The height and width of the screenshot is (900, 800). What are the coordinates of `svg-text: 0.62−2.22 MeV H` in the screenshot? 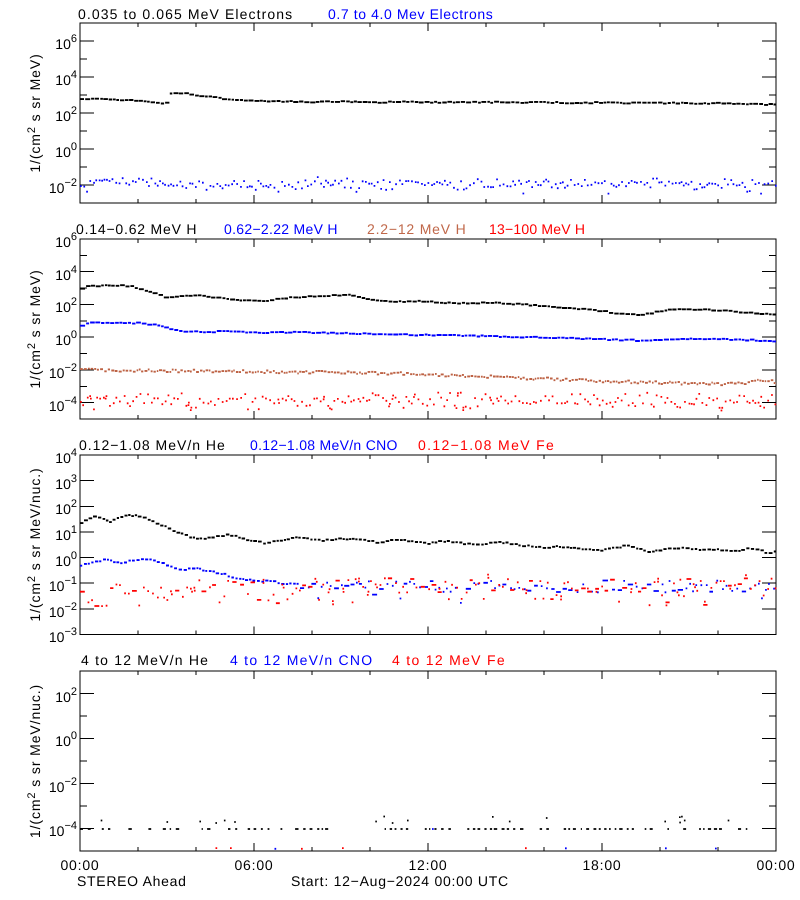 It's located at (281, 229).